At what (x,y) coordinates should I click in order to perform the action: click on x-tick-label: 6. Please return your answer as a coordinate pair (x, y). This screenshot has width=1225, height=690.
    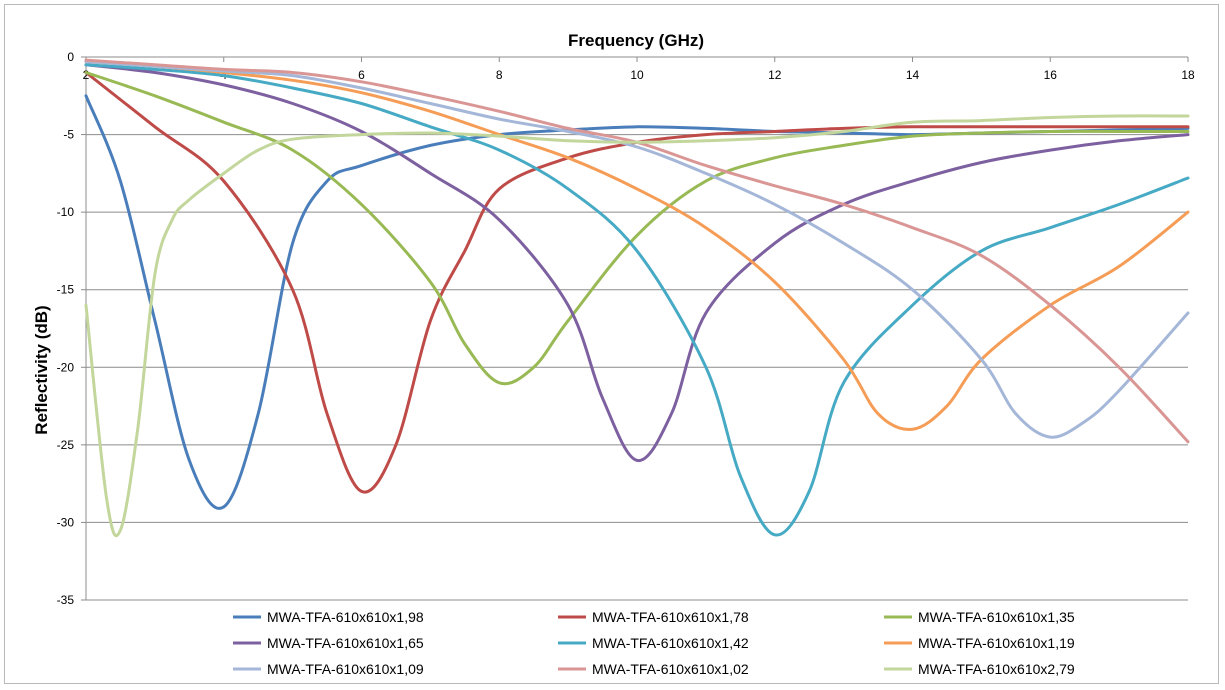
    Looking at the image, I should click on (361, 75).